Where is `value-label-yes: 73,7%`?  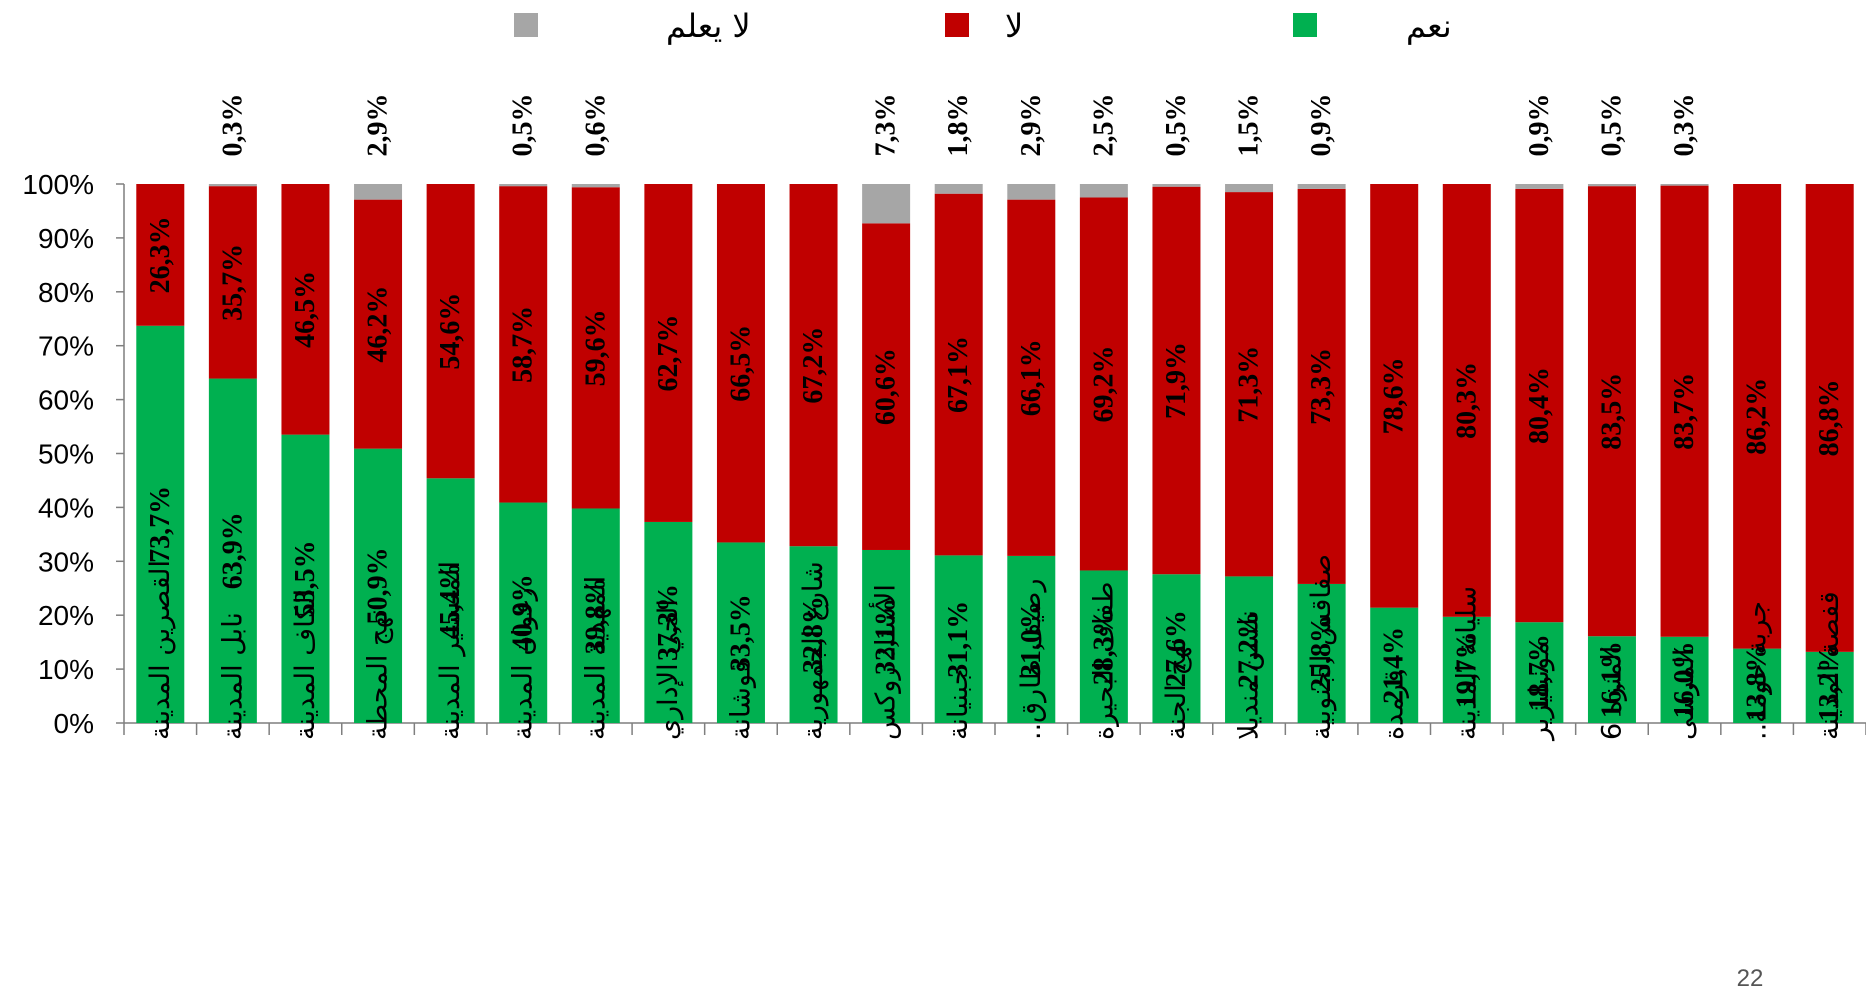 value-label-yes: 73,7% is located at coordinates (160, 524).